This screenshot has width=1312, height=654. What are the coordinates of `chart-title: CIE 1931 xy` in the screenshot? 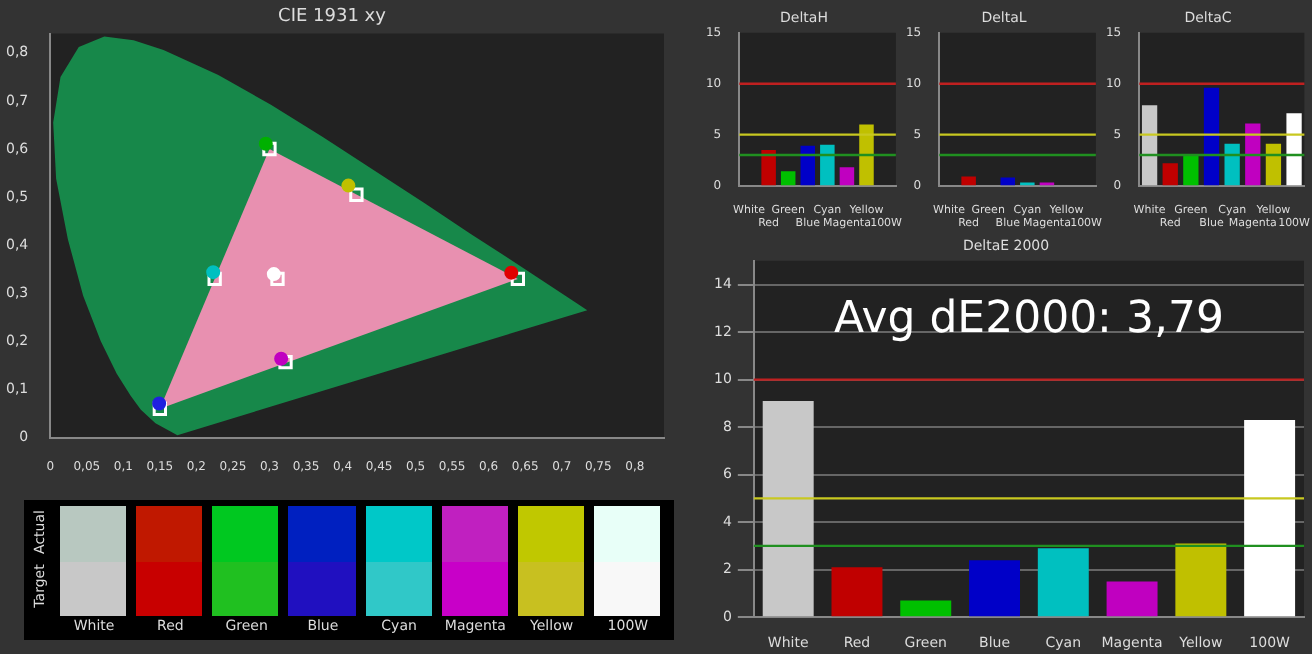 It's located at (333, 17).